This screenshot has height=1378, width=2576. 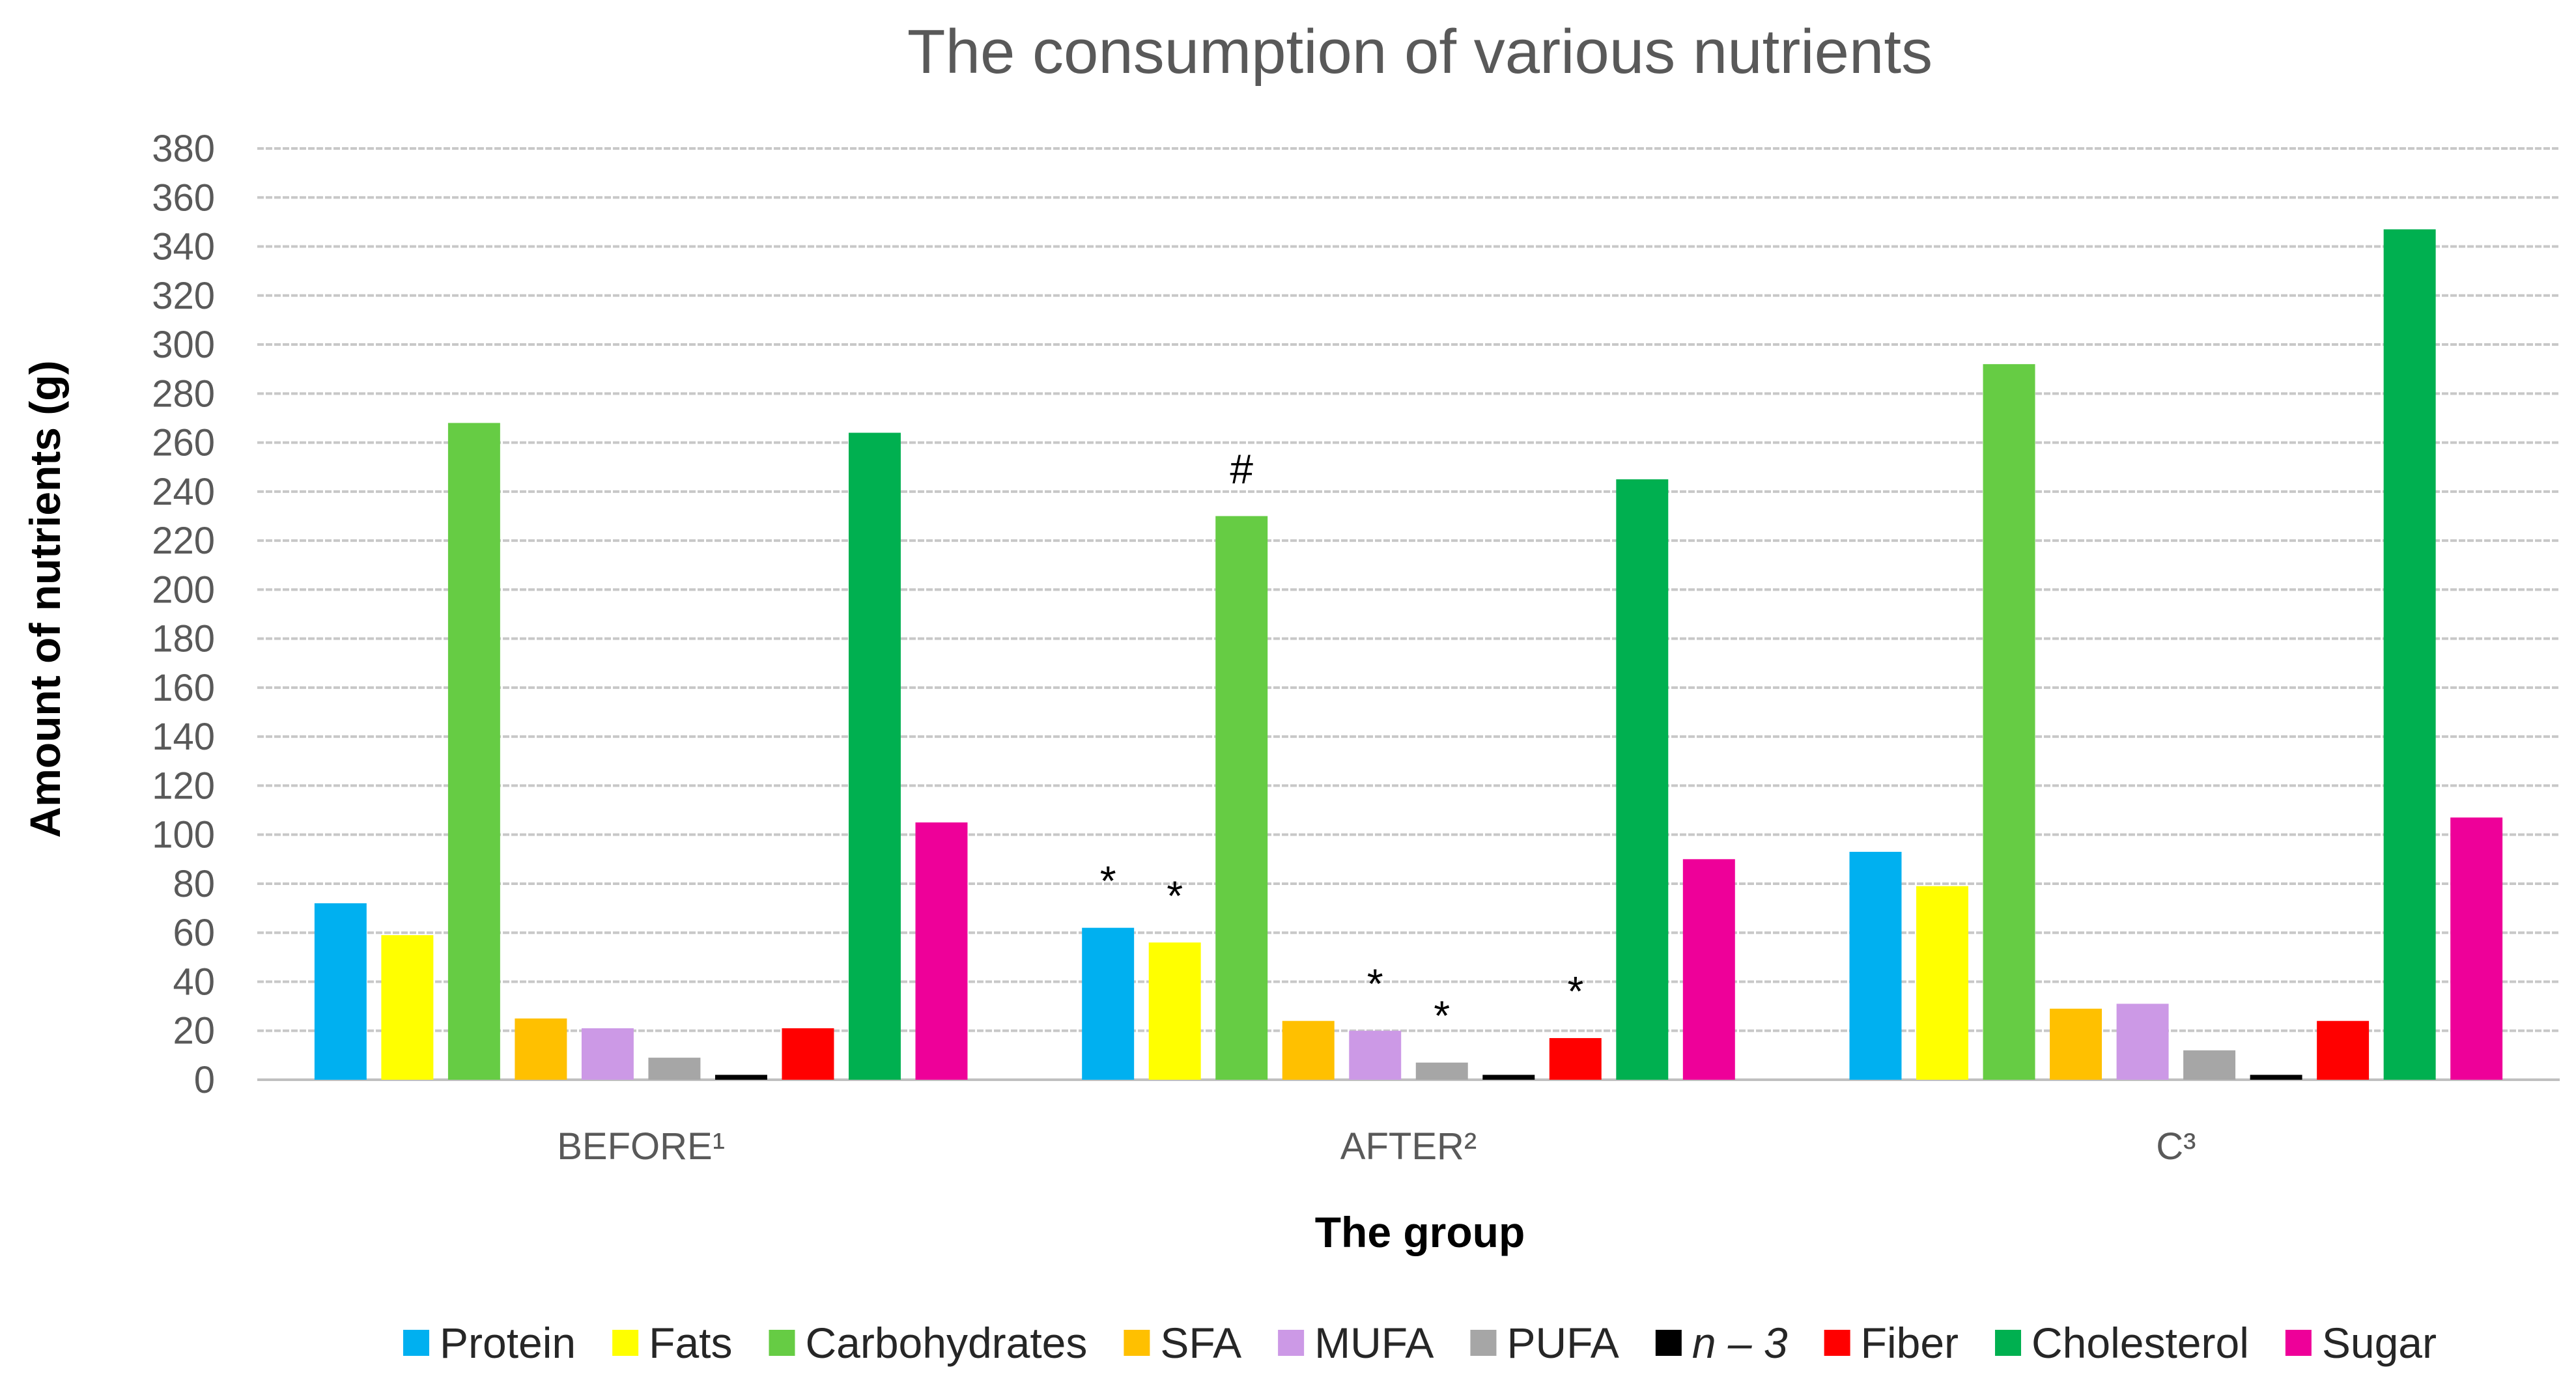 What do you see at coordinates (183, 296) in the screenshot?
I see `y-tick-label: 320` at bounding box center [183, 296].